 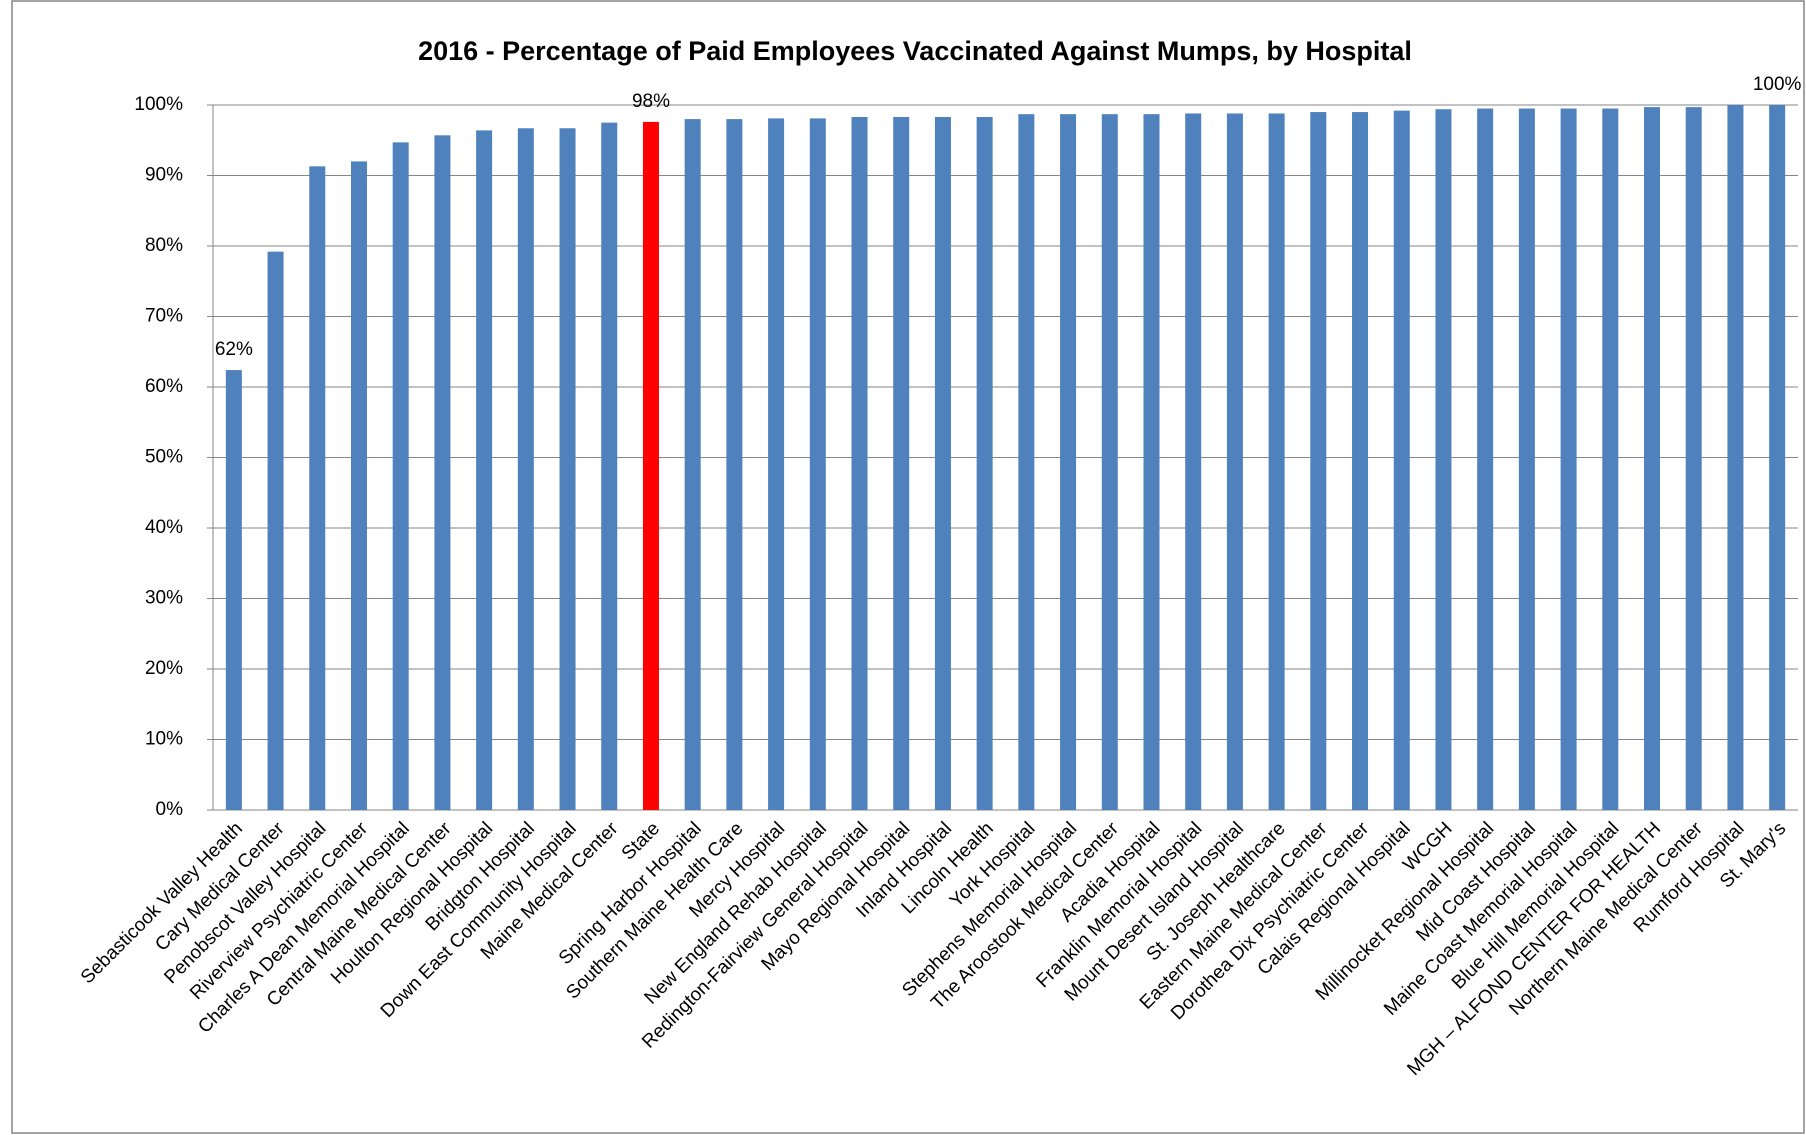 I want to click on y-tick-label: 10%, so click(x=164, y=739).